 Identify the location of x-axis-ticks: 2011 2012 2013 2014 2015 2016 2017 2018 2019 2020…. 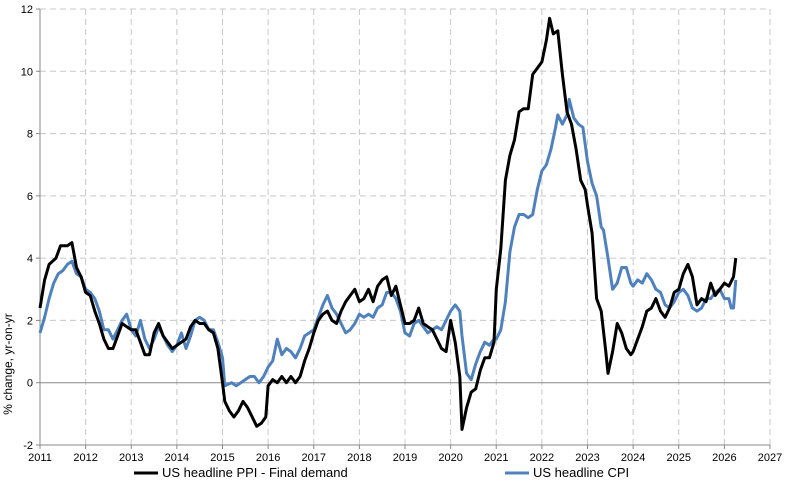
(405, 454).